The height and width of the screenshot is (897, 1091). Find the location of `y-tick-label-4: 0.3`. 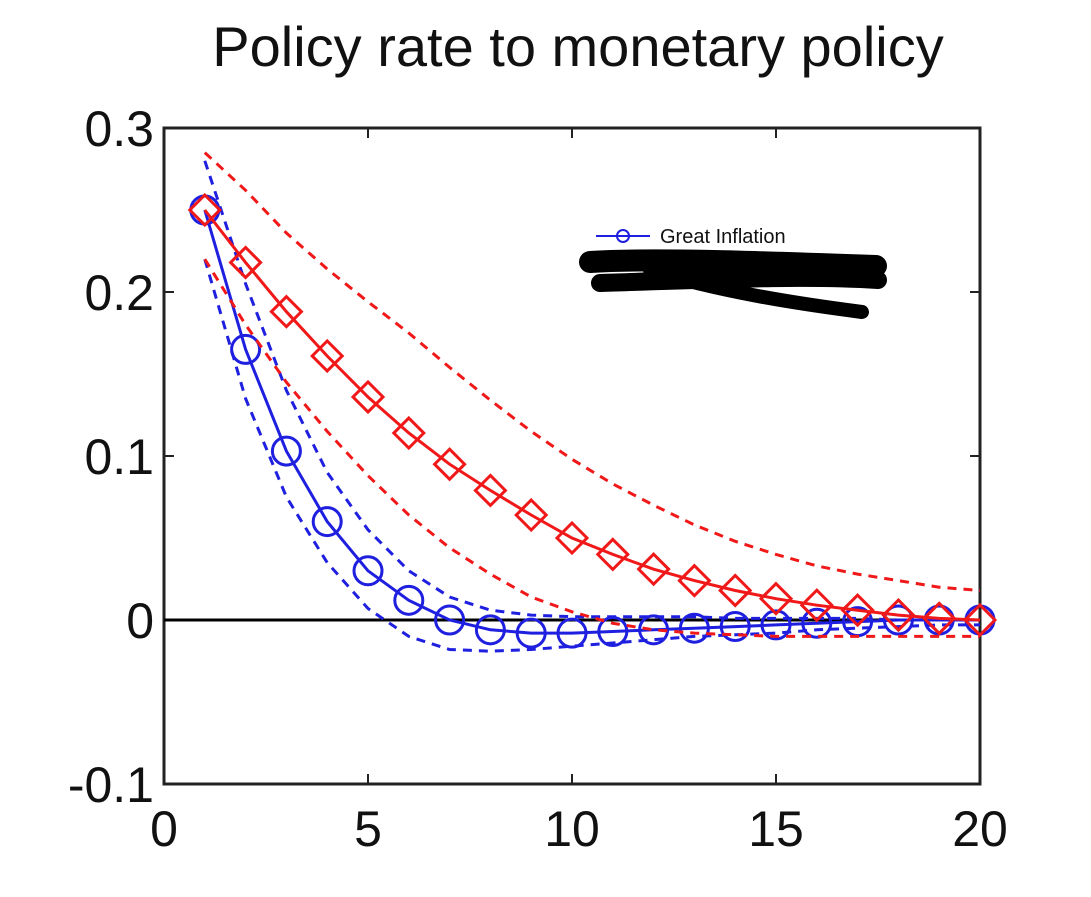

y-tick-label-4: 0.3 is located at coordinates (119, 129).